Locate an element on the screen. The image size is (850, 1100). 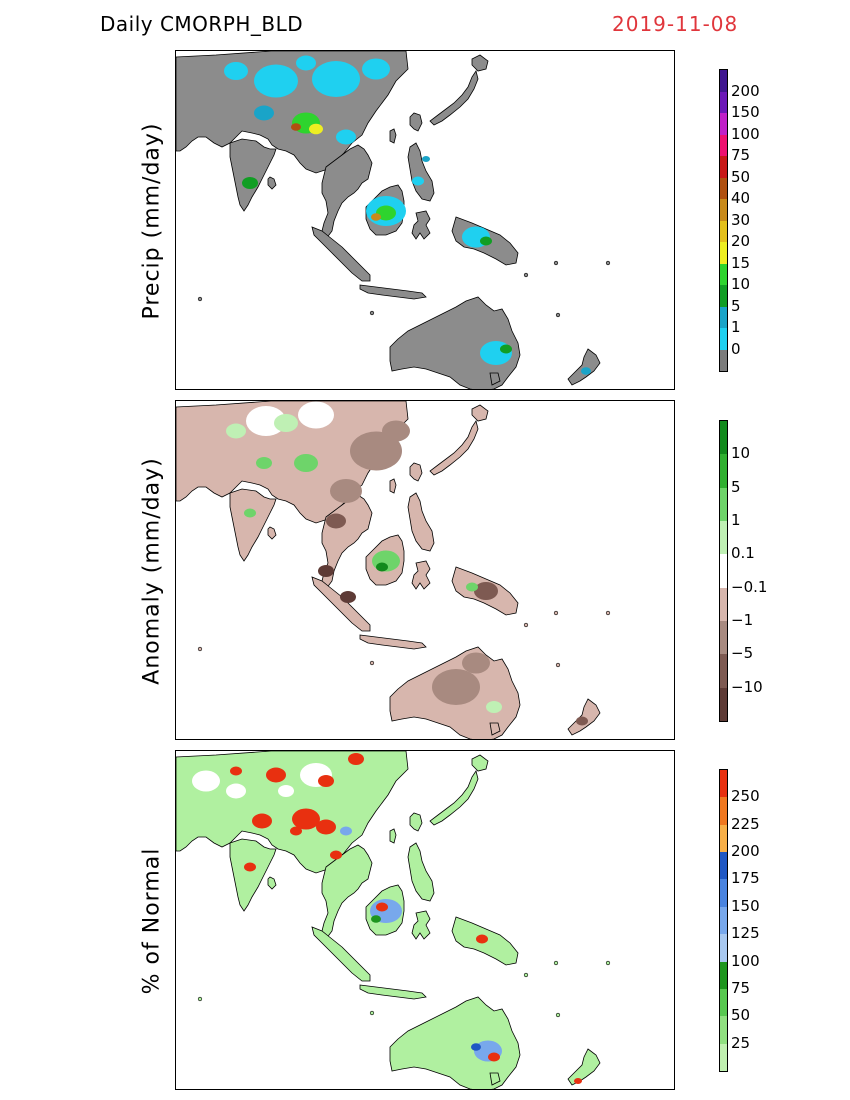
colorbar-tick-label: 150 is located at coordinates (745, 112).